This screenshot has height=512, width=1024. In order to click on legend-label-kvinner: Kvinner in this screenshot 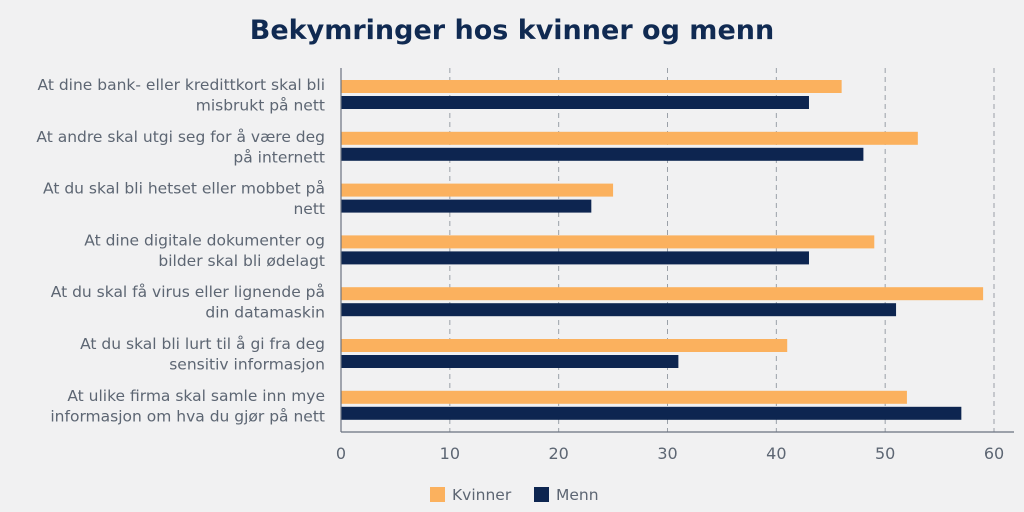, I will do `click(482, 495)`.